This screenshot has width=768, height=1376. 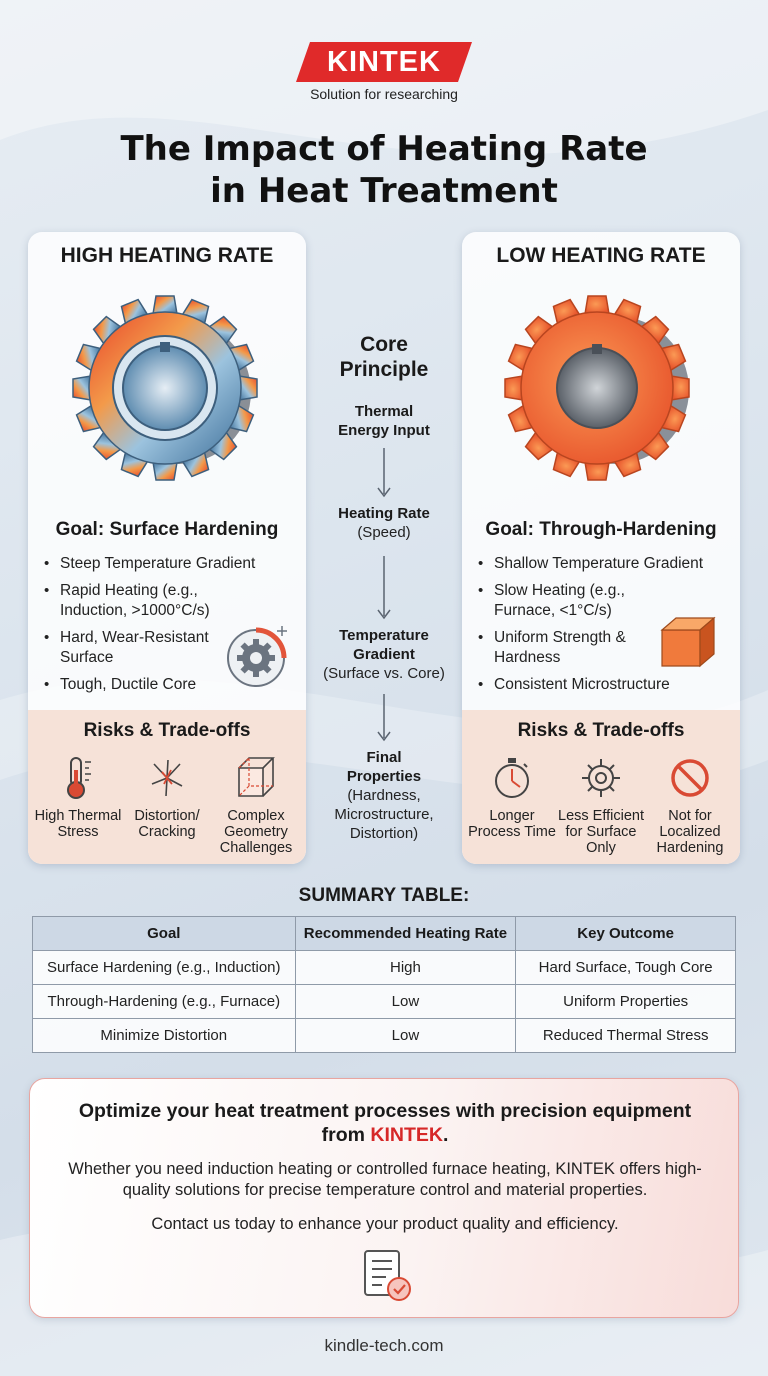 What do you see at coordinates (384, 814) in the screenshot?
I see `step-subtitle: (Hardness, Microstructure, Distortion)` at bounding box center [384, 814].